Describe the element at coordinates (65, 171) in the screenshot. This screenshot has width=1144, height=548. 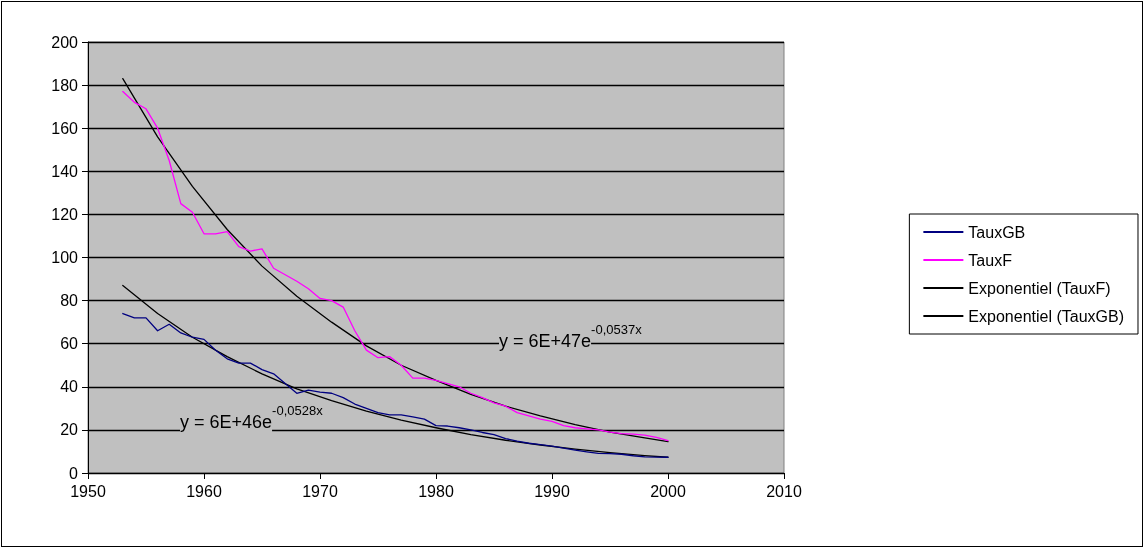
I see `y-tick-label: 140` at that location.